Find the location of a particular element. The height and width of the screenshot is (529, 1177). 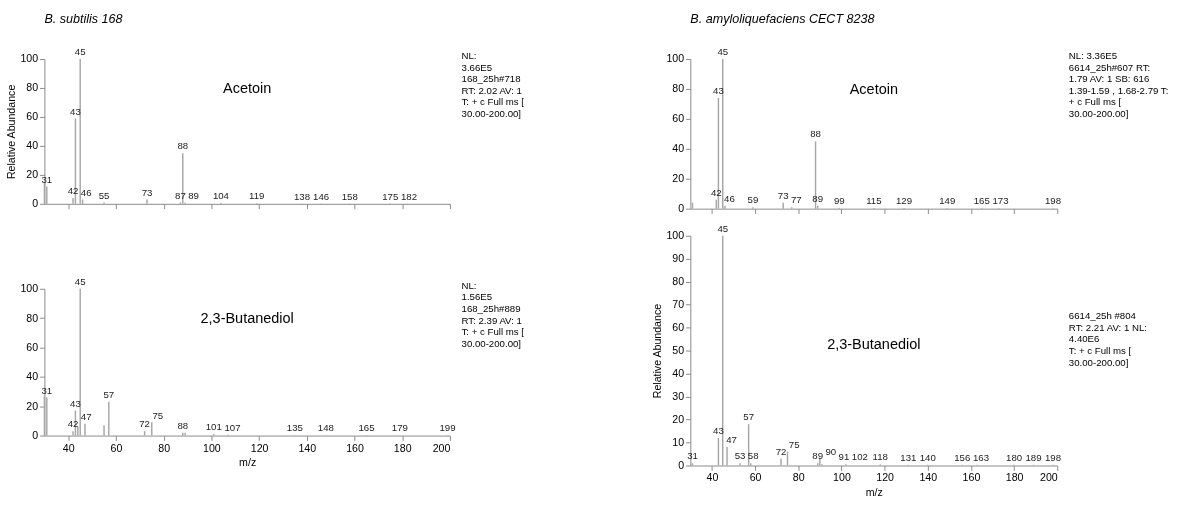

x-tick-label: 200 is located at coordinates (441, 447).